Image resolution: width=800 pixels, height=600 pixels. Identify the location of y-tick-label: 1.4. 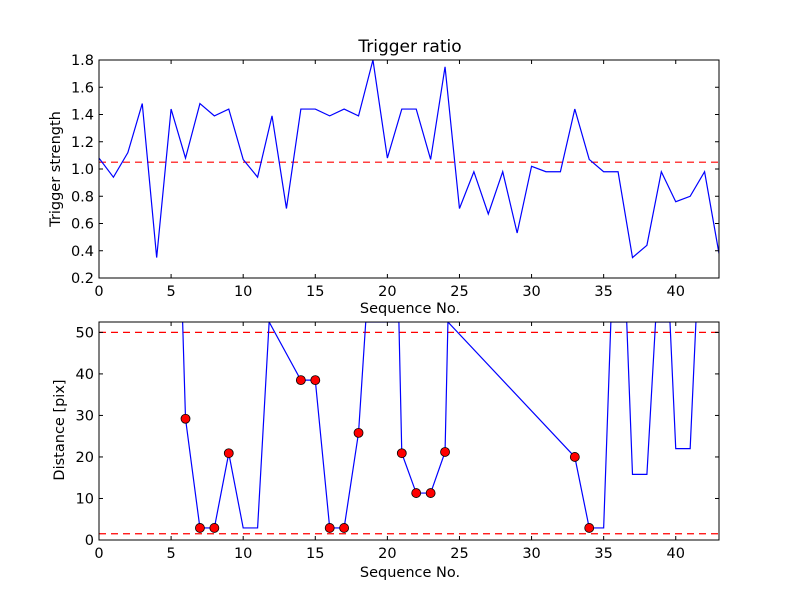
(82, 116).